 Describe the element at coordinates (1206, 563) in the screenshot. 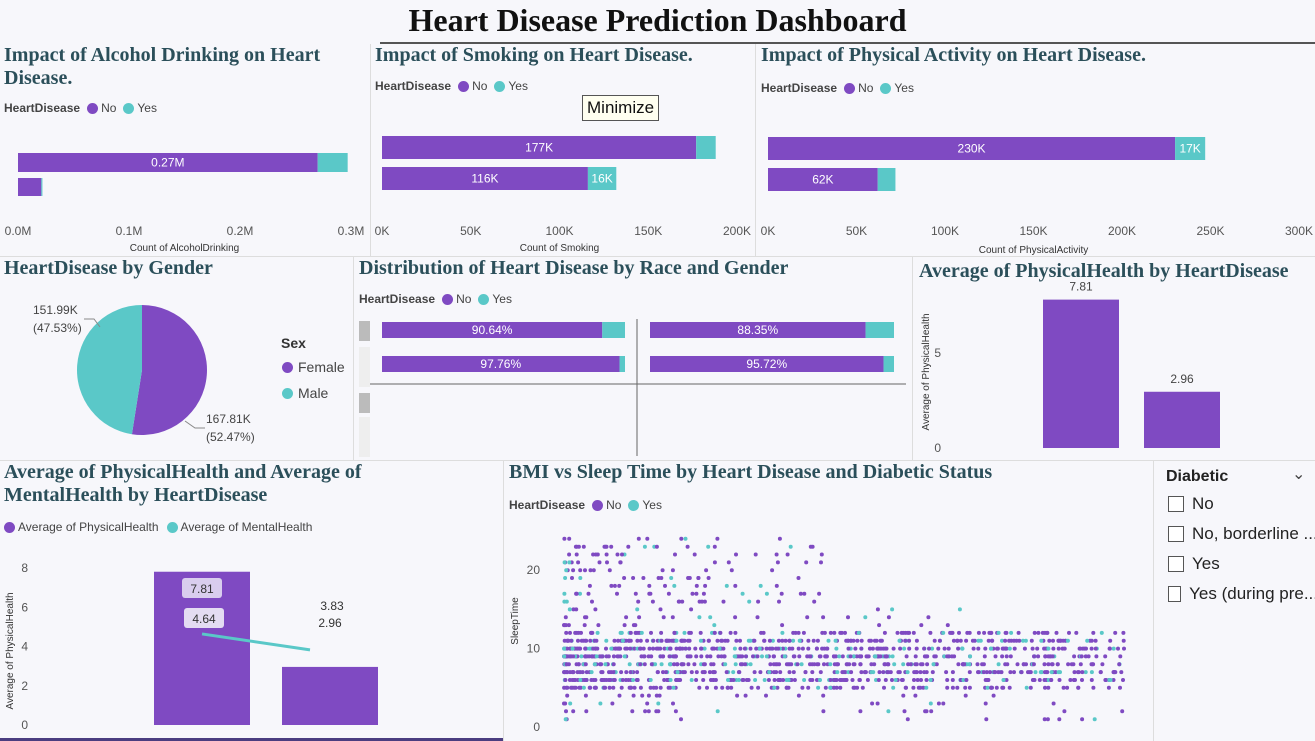

I see `option-label: Yes` at that location.